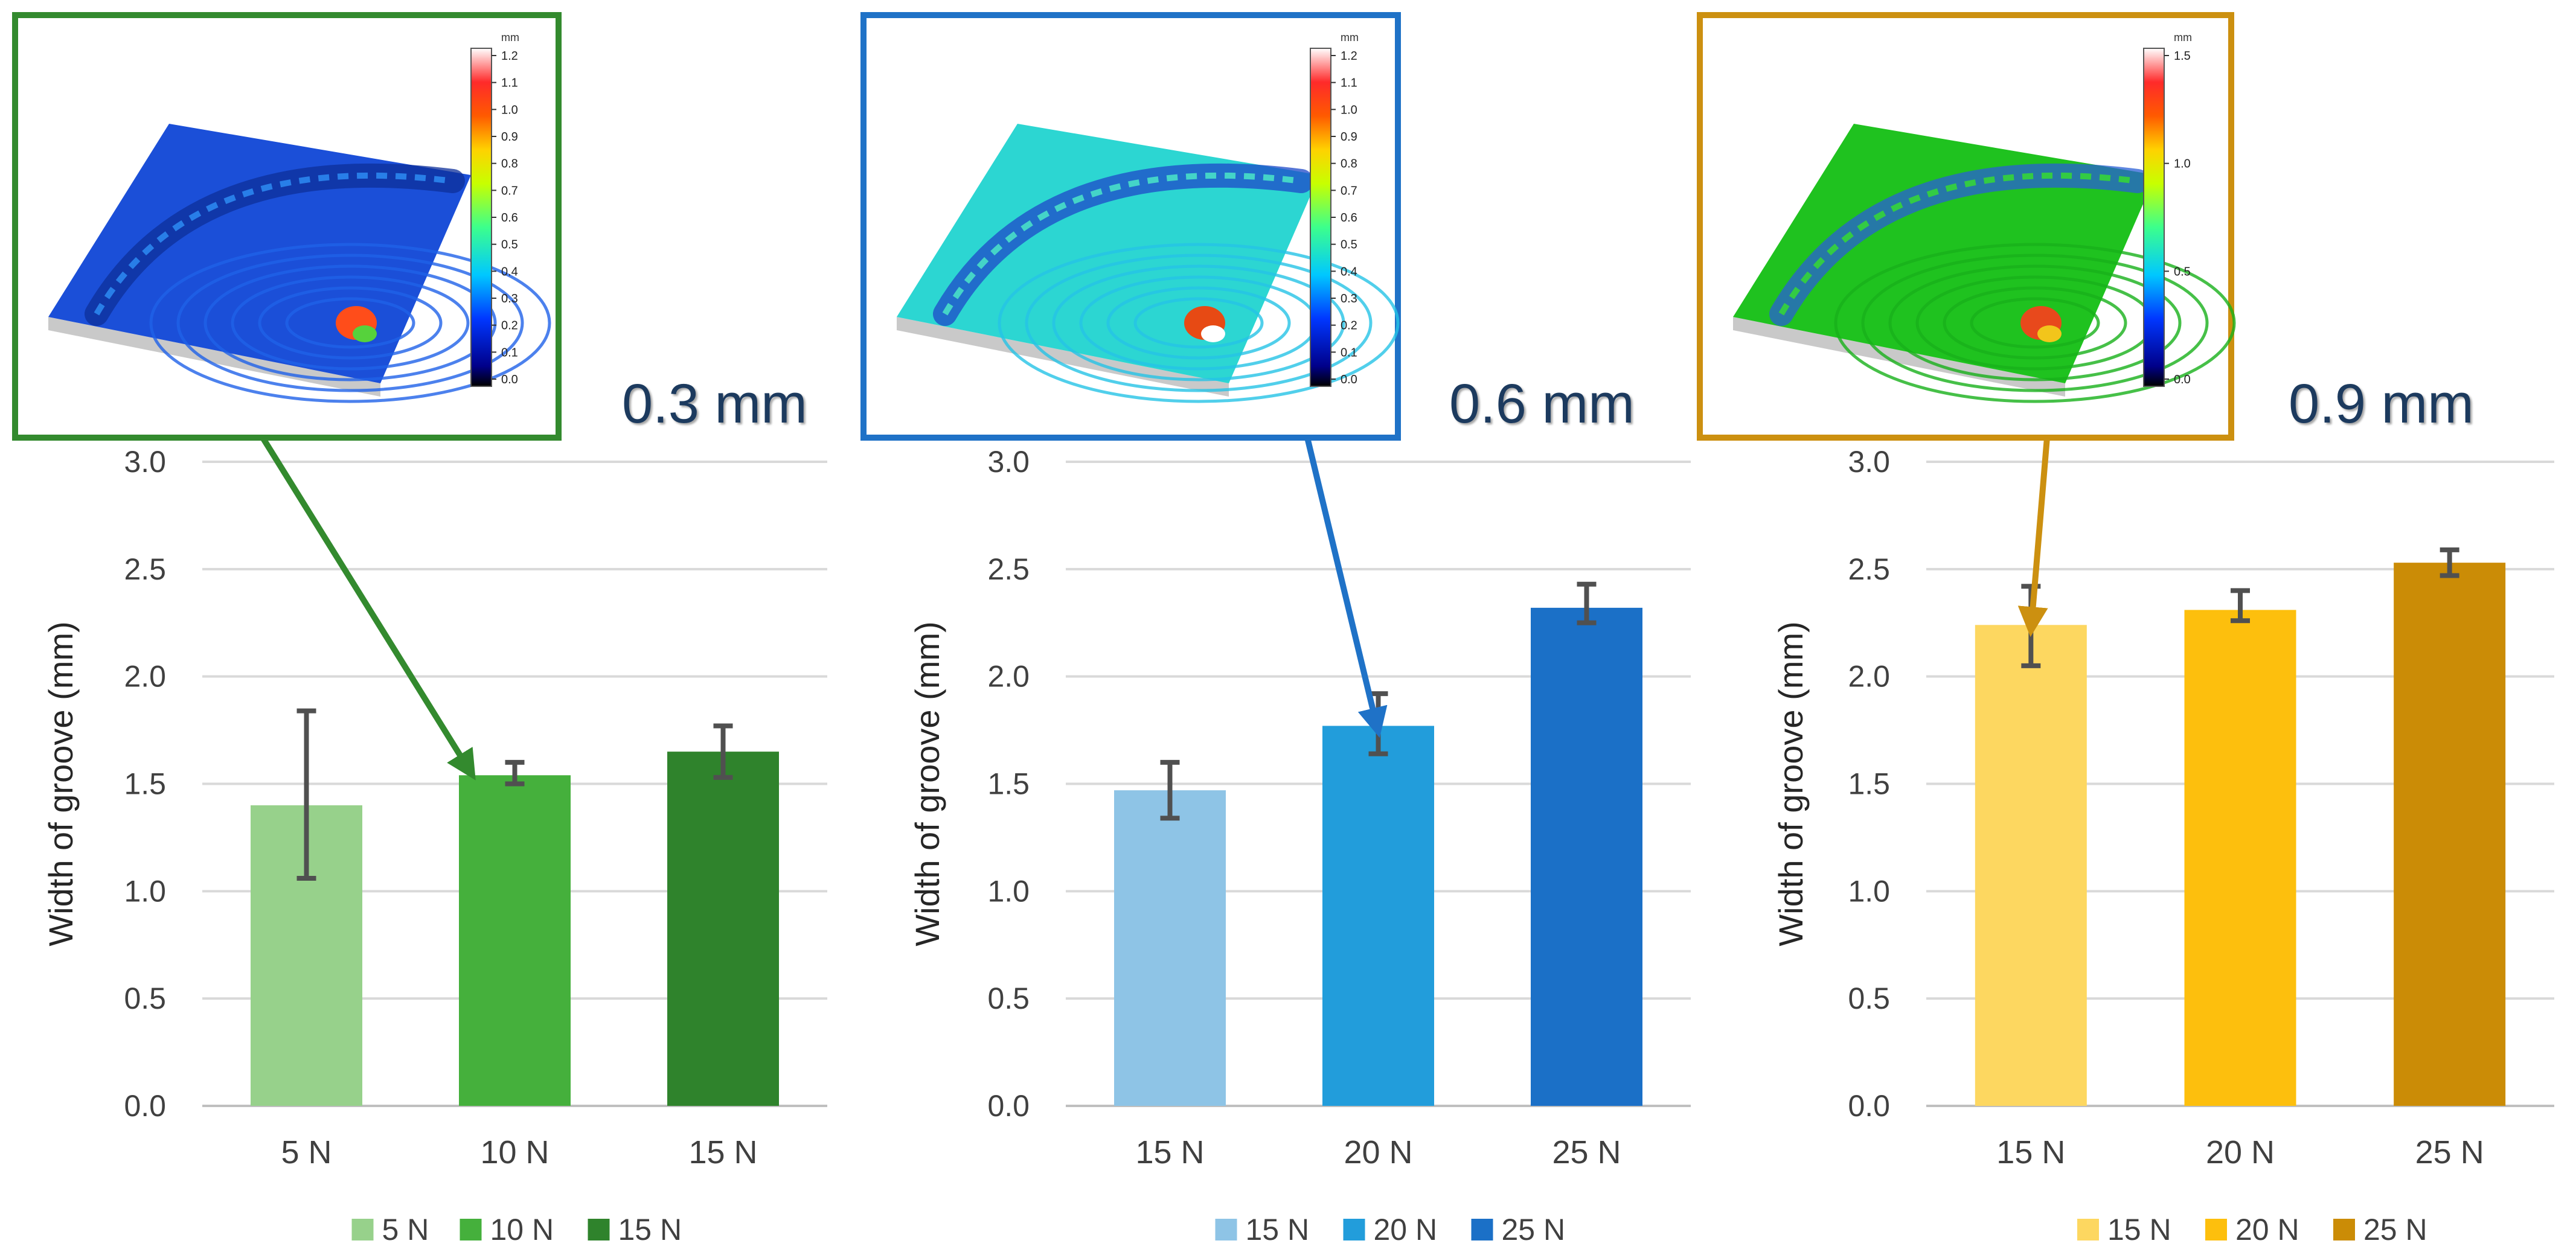 This screenshot has height=1258, width=2576. Describe the element at coordinates (1586, 1152) in the screenshot. I see `x-tick-label: 25 N` at that location.